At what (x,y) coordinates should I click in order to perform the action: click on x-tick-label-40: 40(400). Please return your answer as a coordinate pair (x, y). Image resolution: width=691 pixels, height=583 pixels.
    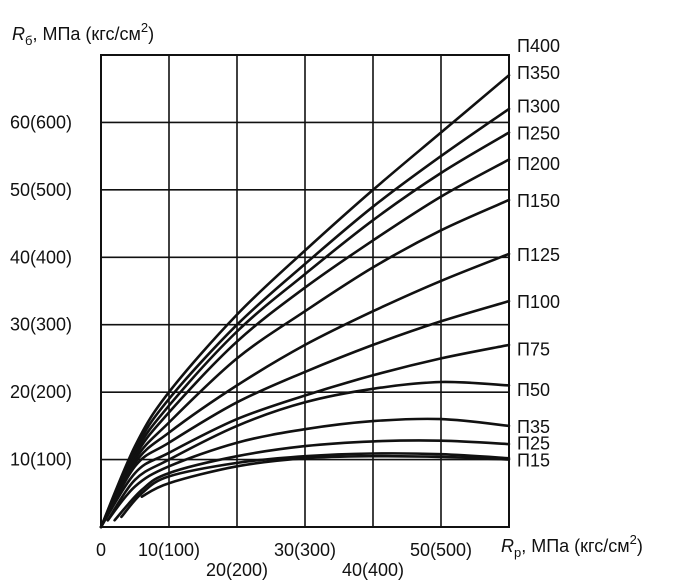
    Looking at the image, I should click on (373, 570).